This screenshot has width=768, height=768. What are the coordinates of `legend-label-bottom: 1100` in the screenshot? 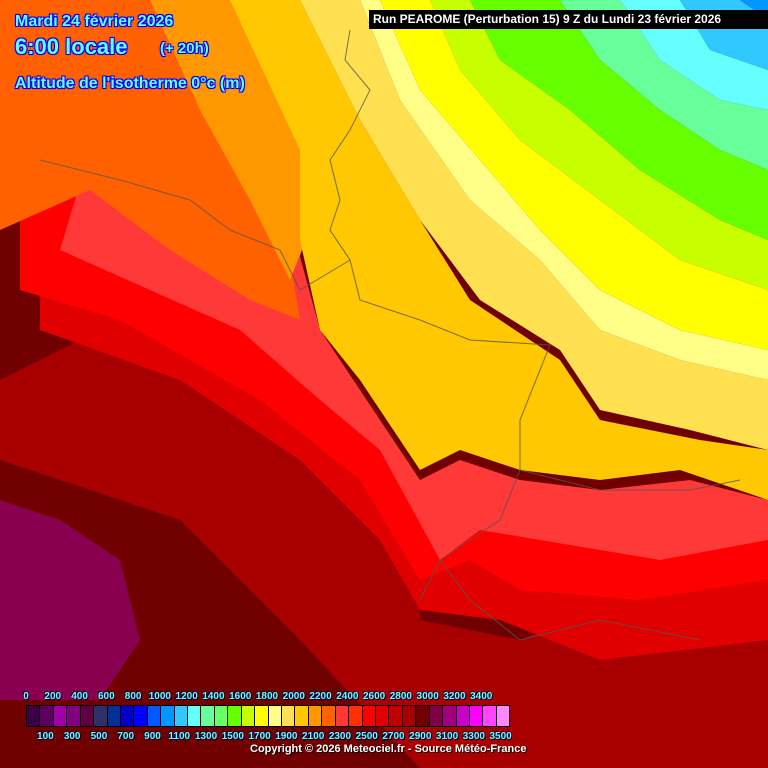 It's located at (179, 736).